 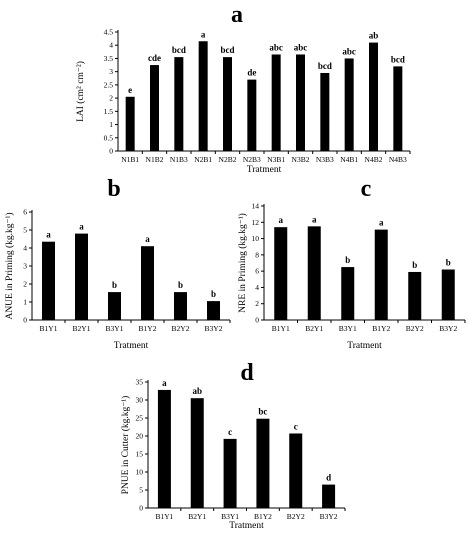 What do you see at coordinates (349, 159) in the screenshot?
I see `x-tick-label: N4B1` at bounding box center [349, 159].